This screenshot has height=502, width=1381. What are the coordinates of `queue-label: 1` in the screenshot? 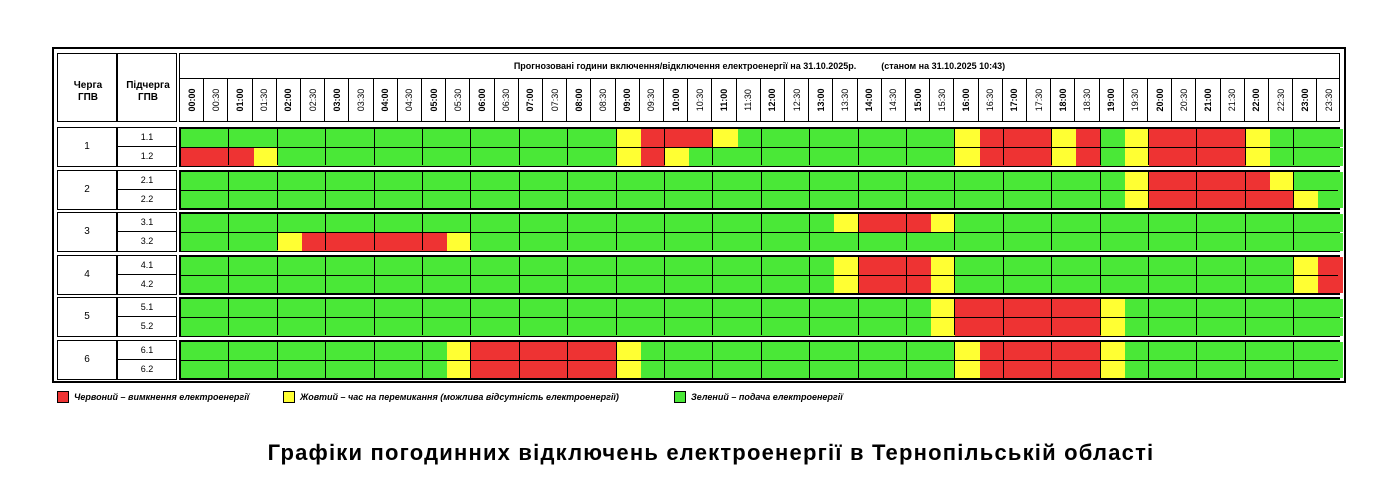 It's located at (87, 146).